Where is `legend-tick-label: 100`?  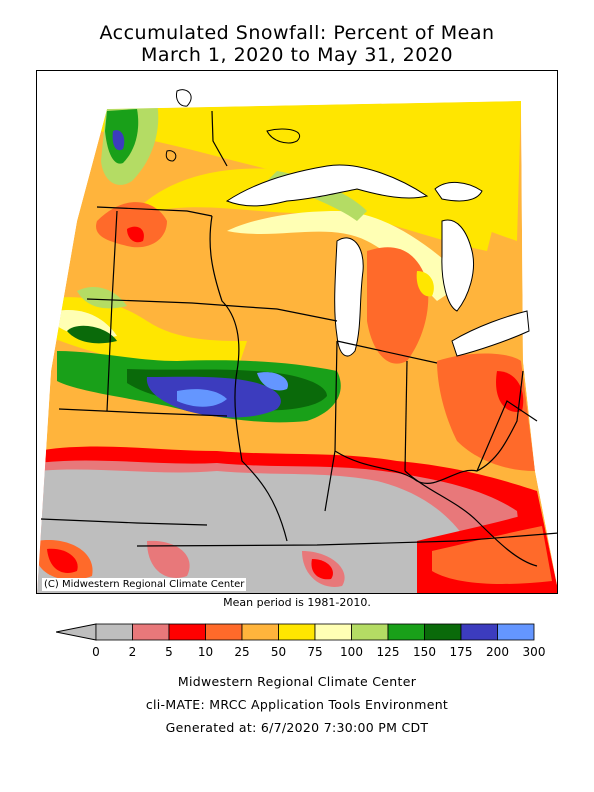
legend-tick-label: 100 is located at coordinates (351, 652).